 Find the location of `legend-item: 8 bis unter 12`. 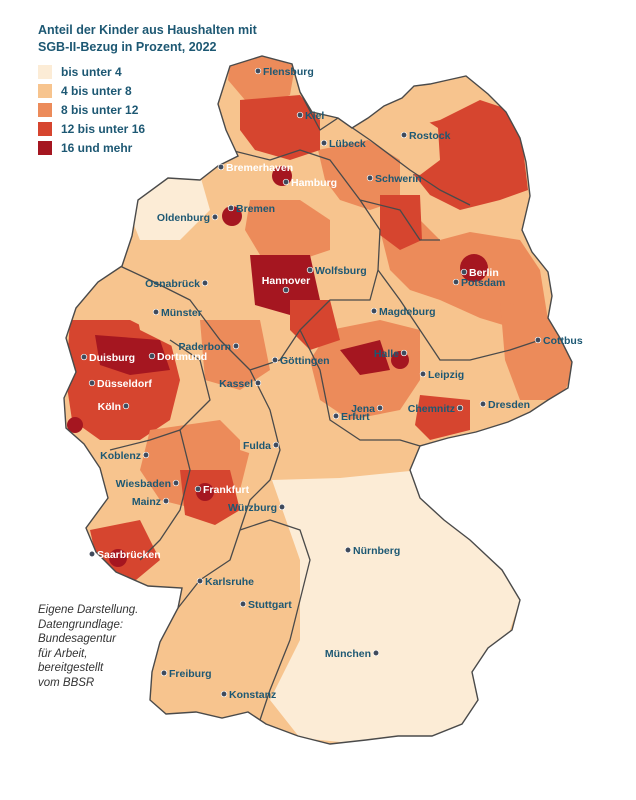

legend-item: 8 bis unter 12 is located at coordinates (91, 109).